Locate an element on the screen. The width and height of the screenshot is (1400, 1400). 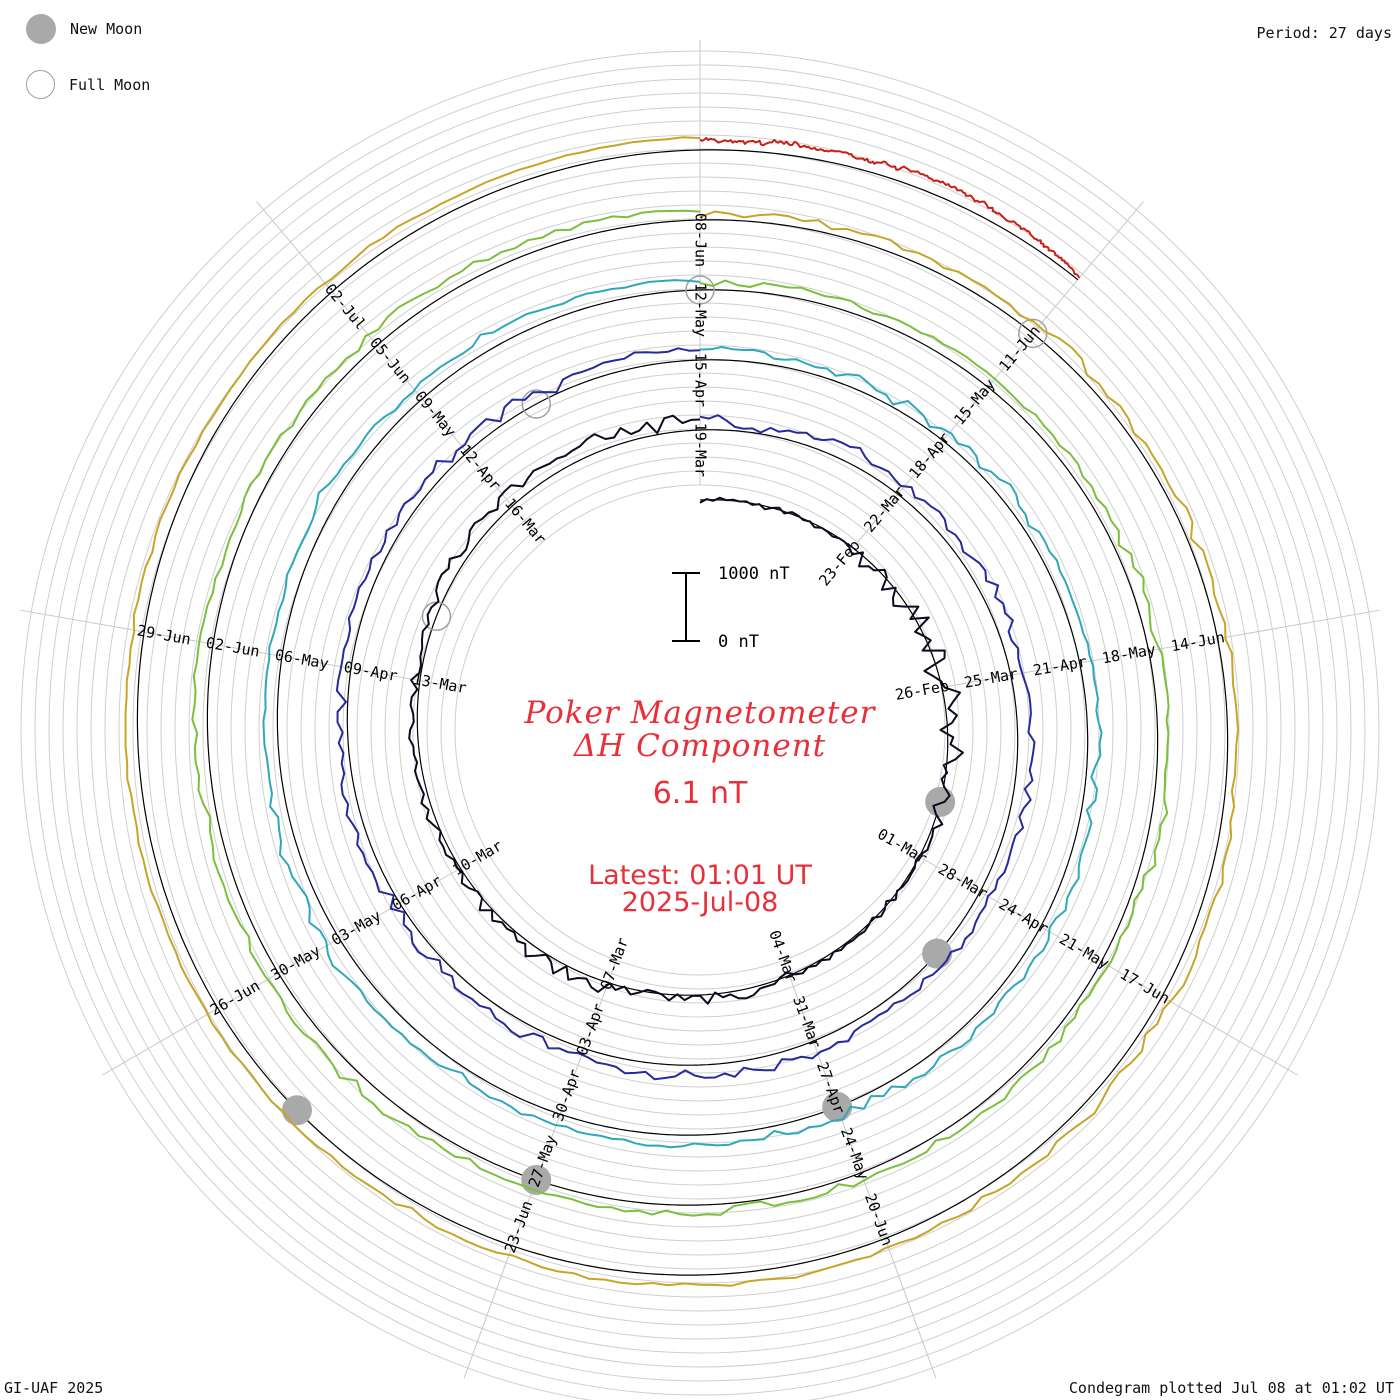
new-moon-icon is located at coordinates (41, 29).